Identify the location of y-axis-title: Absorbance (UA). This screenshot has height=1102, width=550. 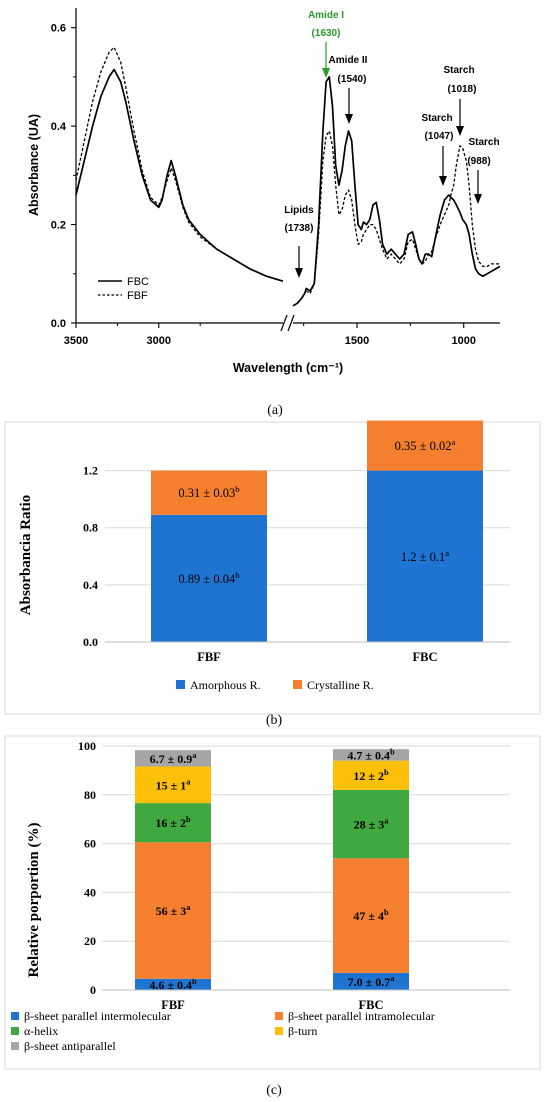
(34, 165).